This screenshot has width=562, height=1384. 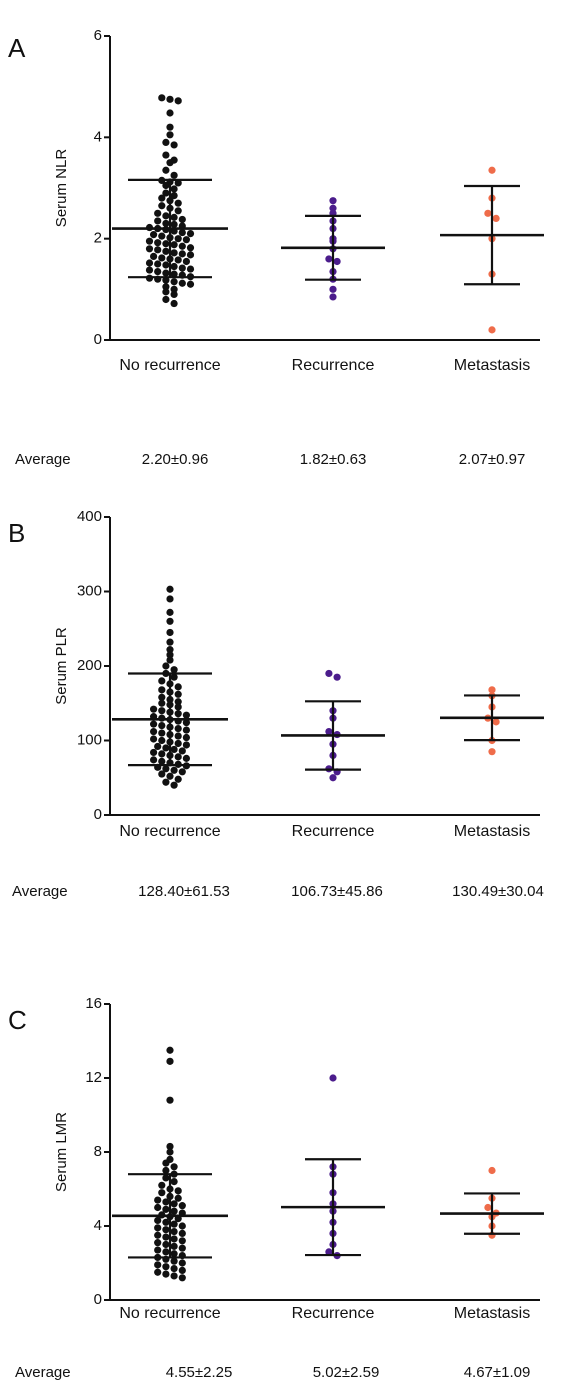 What do you see at coordinates (492, 459) in the screenshot?
I see `average-value: 2.07±0.97` at bounding box center [492, 459].